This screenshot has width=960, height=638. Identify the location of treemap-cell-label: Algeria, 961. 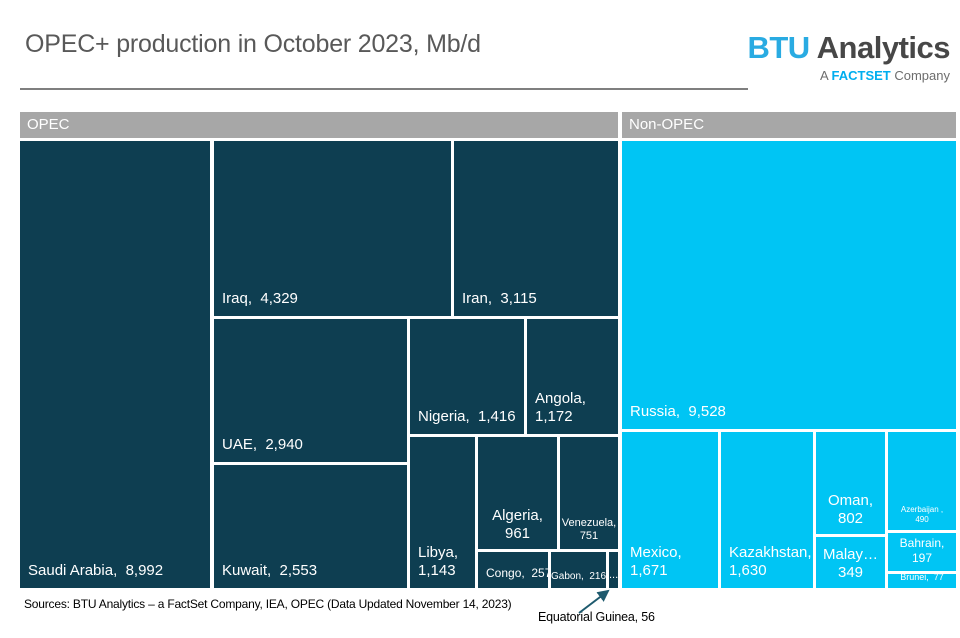
(517, 524).